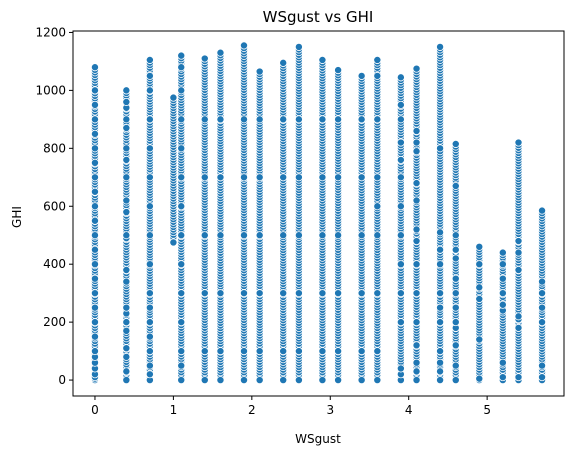 The width and height of the screenshot is (580, 455). I want to click on chart-title: WSgust vs GHI, so click(318, 17).